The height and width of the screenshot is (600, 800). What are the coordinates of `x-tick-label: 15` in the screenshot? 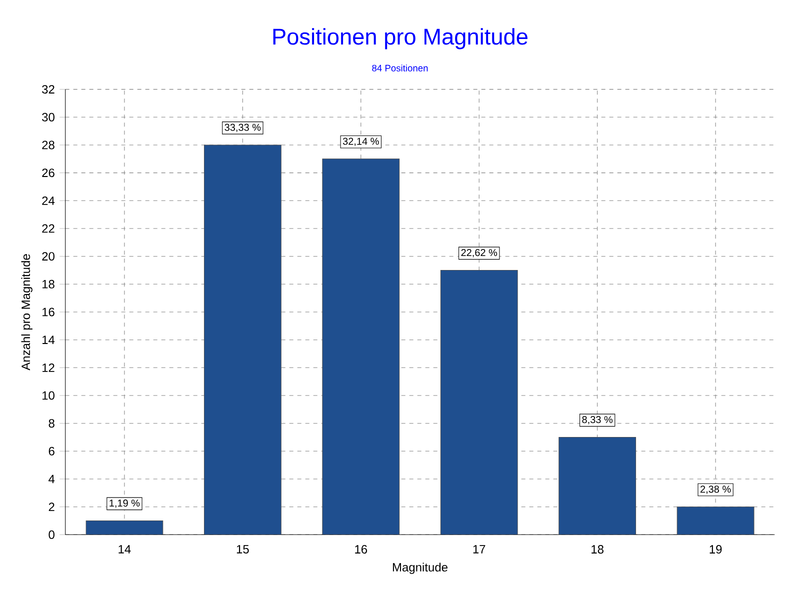 It's located at (242, 549).